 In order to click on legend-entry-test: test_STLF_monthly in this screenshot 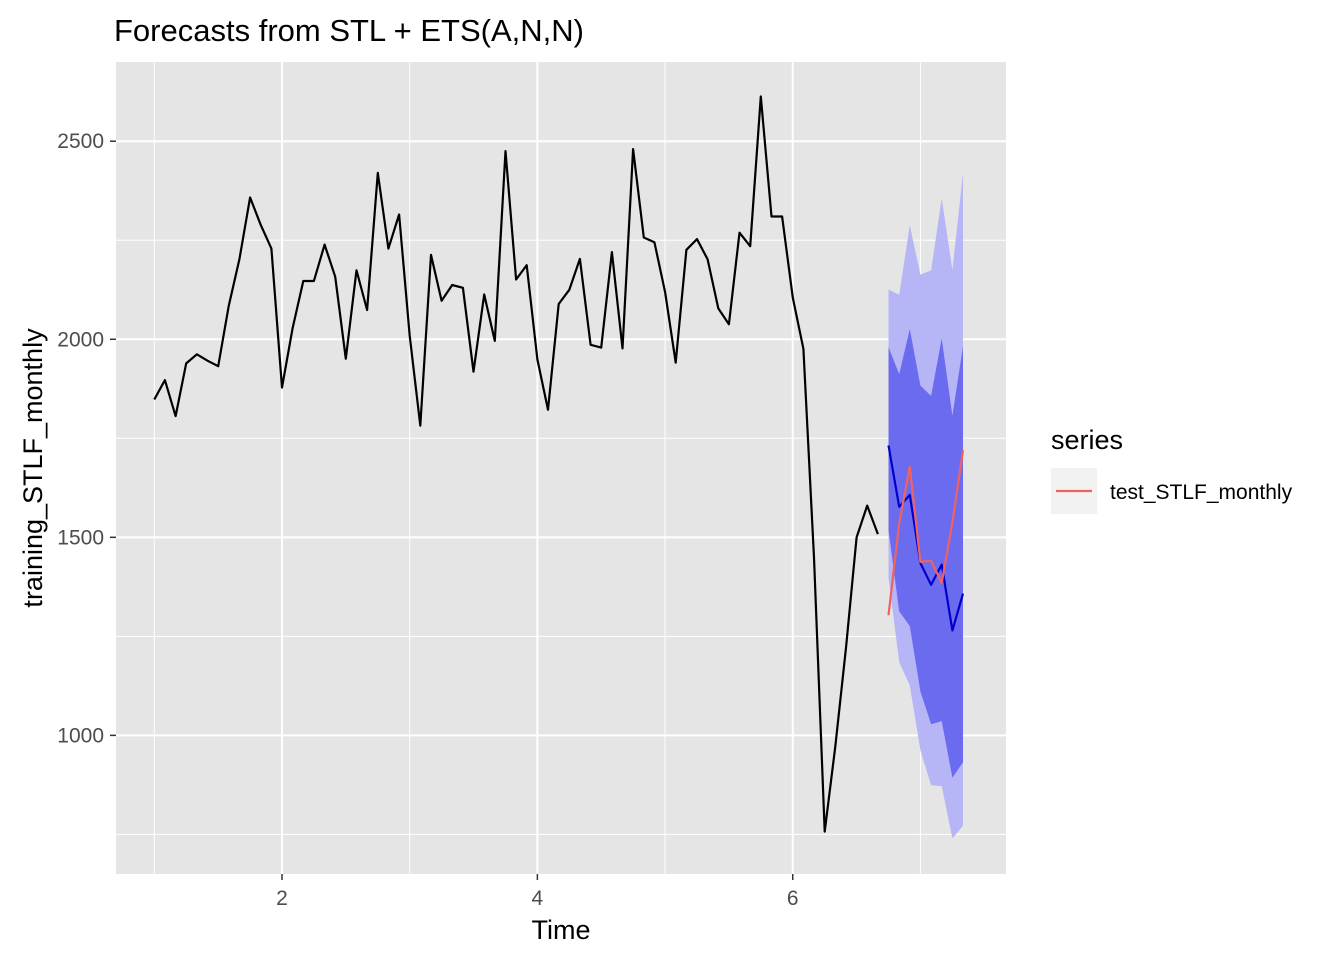, I will do `click(1201, 492)`.